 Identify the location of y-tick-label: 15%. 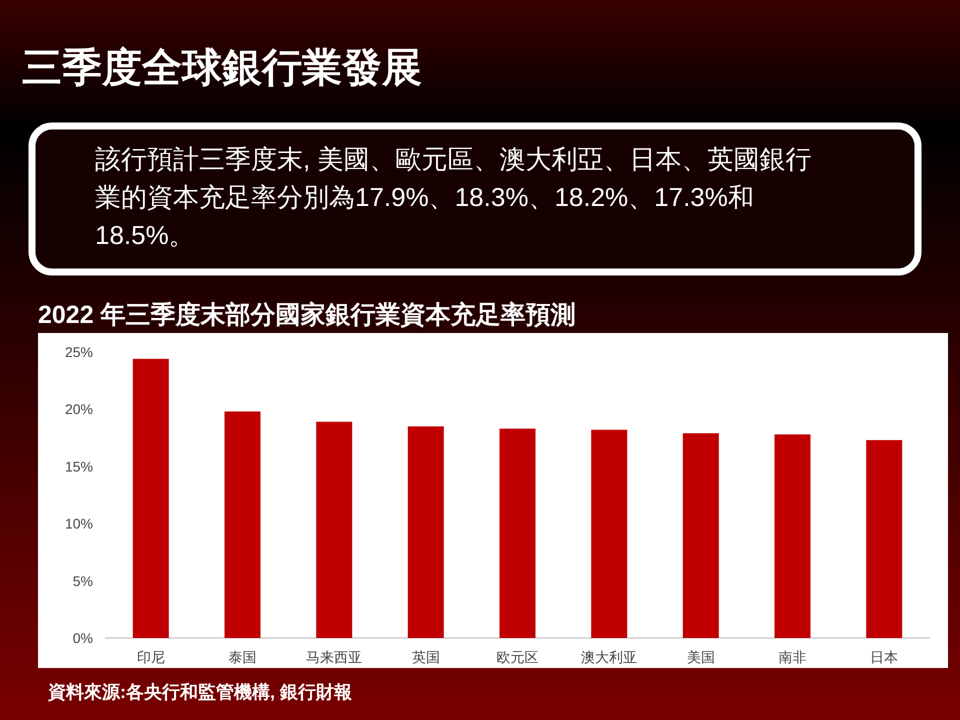
(78, 466).